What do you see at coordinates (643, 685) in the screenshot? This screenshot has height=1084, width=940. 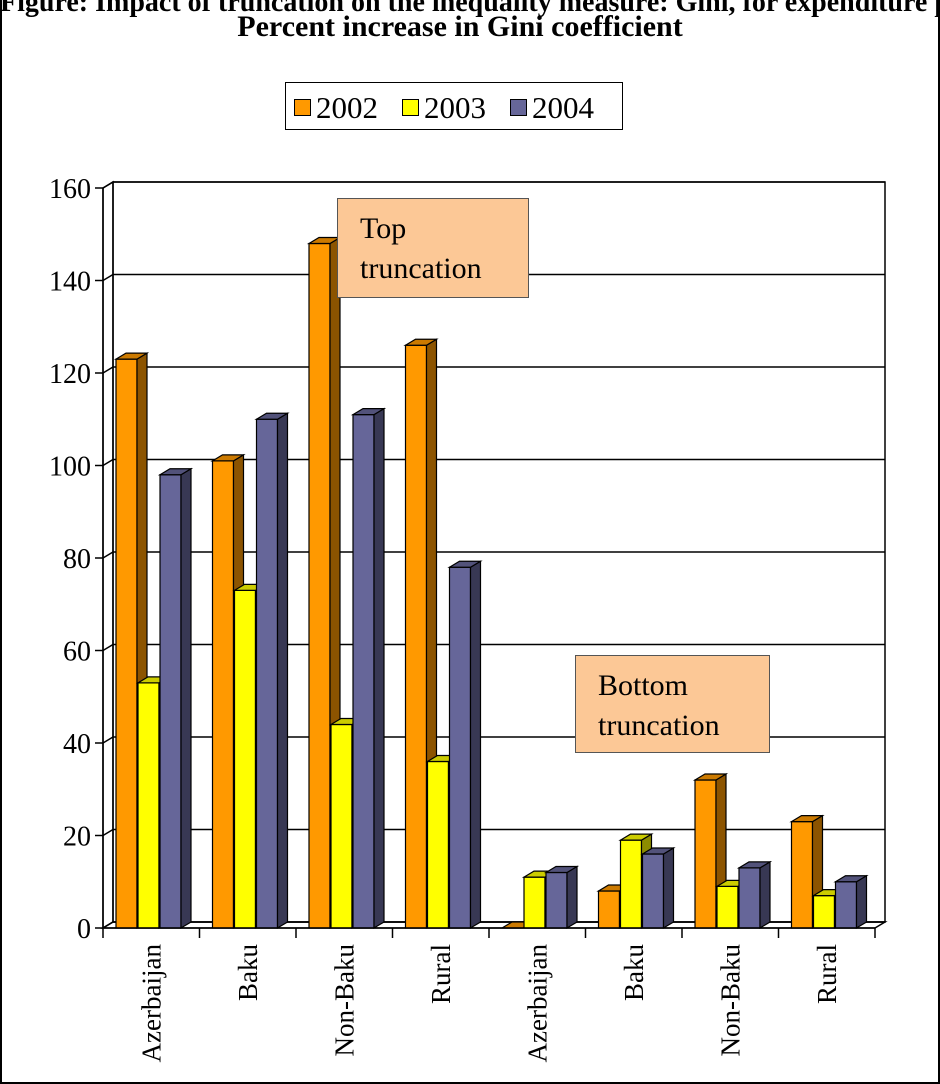 I see `annotation-bottom-line-1: Bottom` at bounding box center [643, 685].